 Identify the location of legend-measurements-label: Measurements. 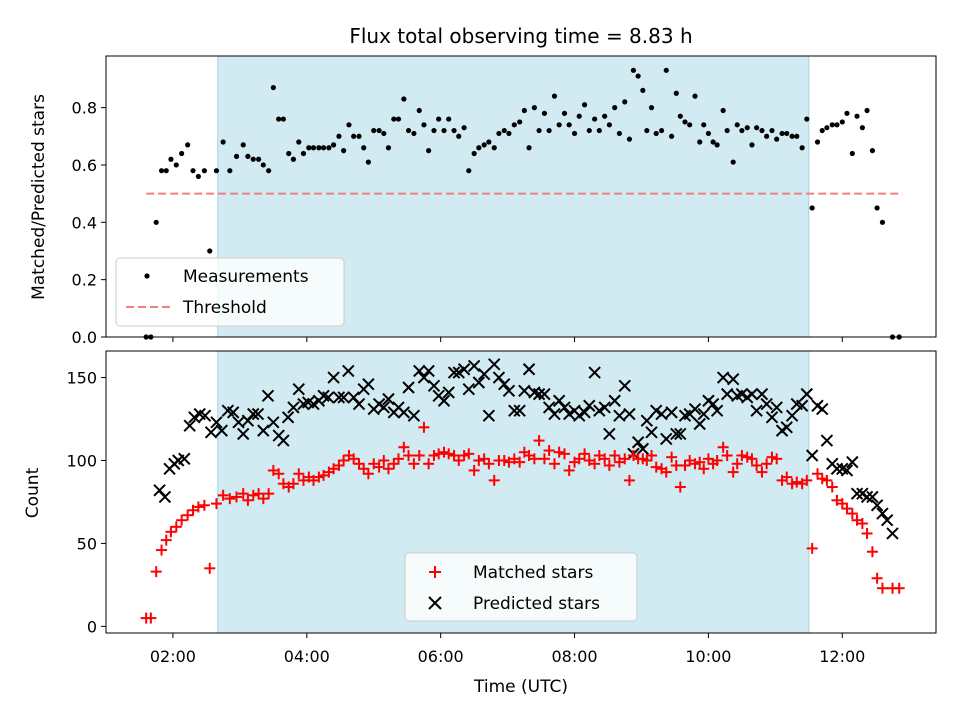
(246, 277).